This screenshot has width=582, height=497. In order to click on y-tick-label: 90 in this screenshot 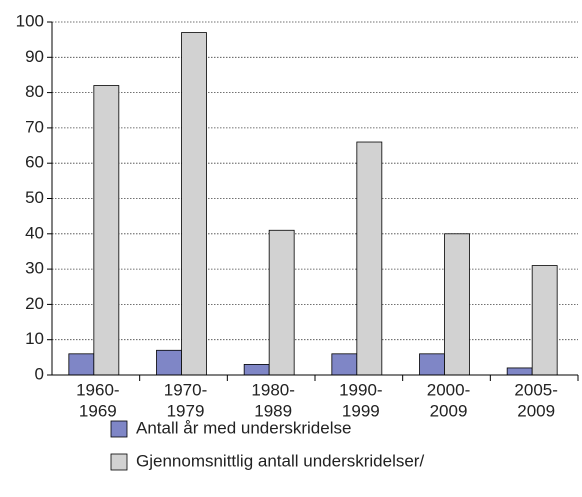, I will do `click(34, 56)`.